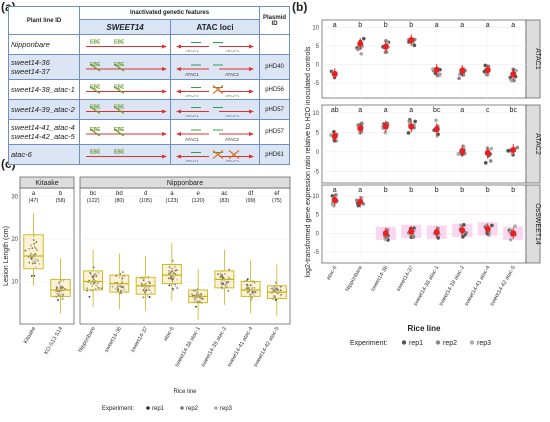 Image resolution: width=550 pixels, height=422 pixels. What do you see at coordinates (537, 59) in the screenshot?
I see `facet-label: ATAC1` at bounding box center [537, 59].